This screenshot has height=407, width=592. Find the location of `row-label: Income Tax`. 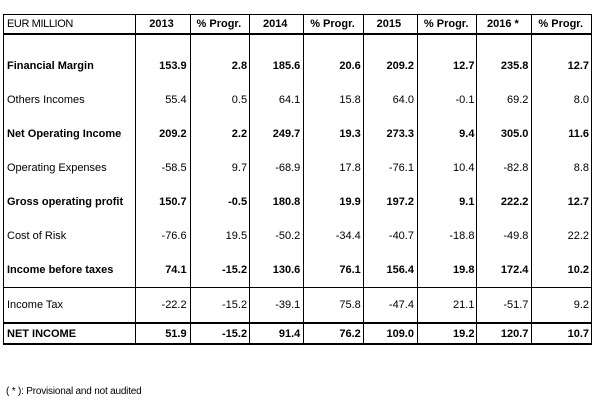

row-label: Income Tax is located at coordinates (69, 305).